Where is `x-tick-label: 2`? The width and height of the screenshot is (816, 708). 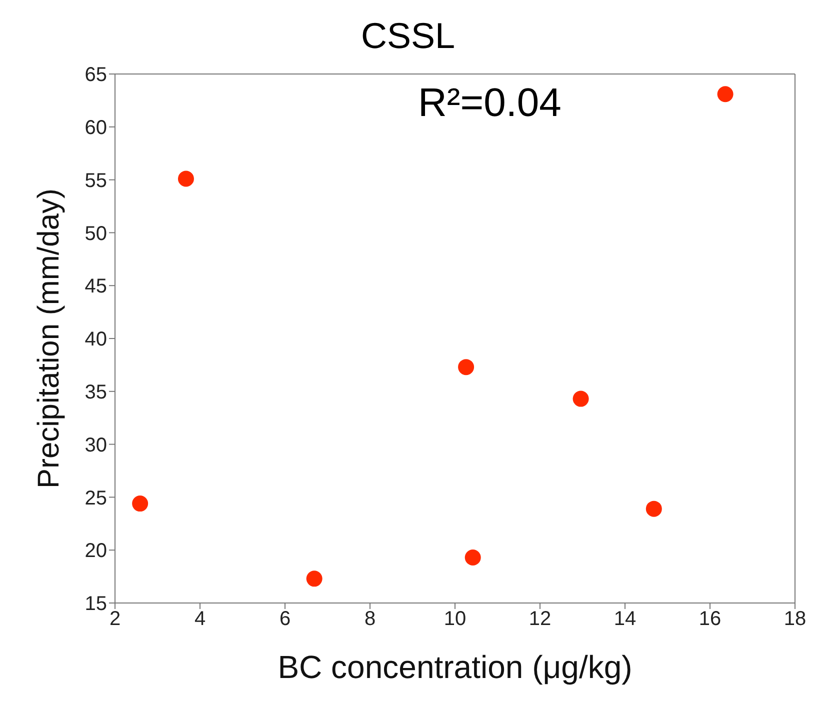 x-tick-label: 2 is located at coordinates (115, 619).